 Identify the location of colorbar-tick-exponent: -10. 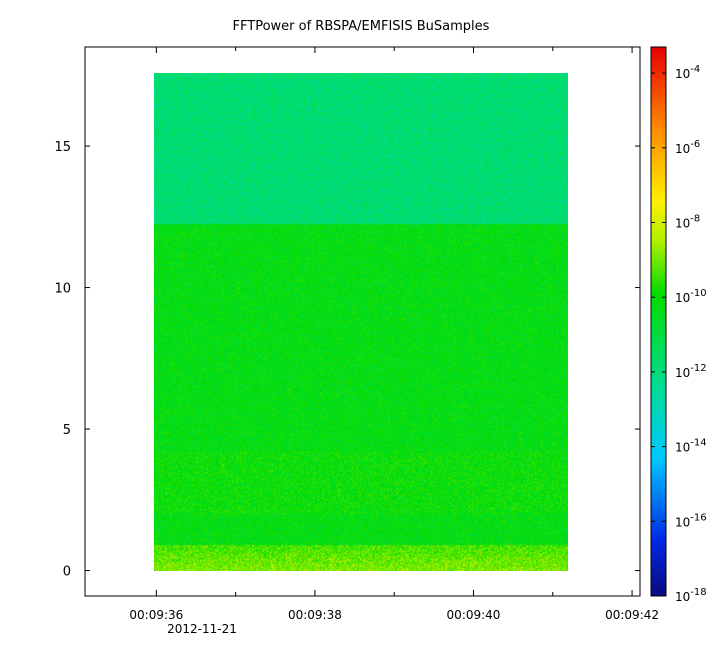
(698, 293).